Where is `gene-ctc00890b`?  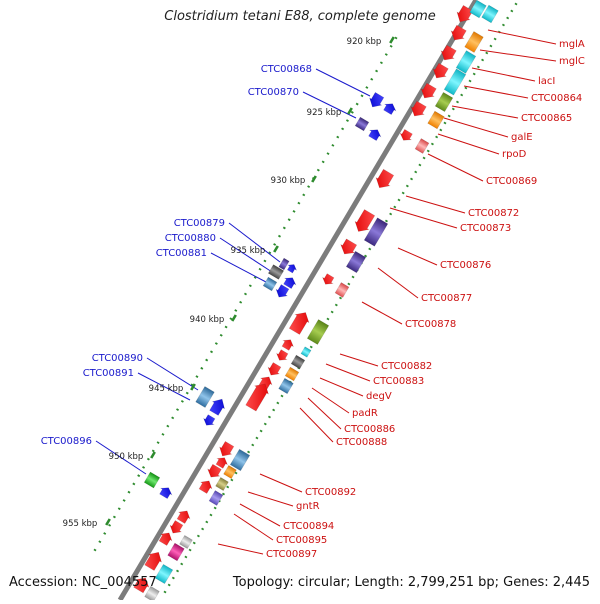 gene-ctc00890b is located at coordinates (218, 406).